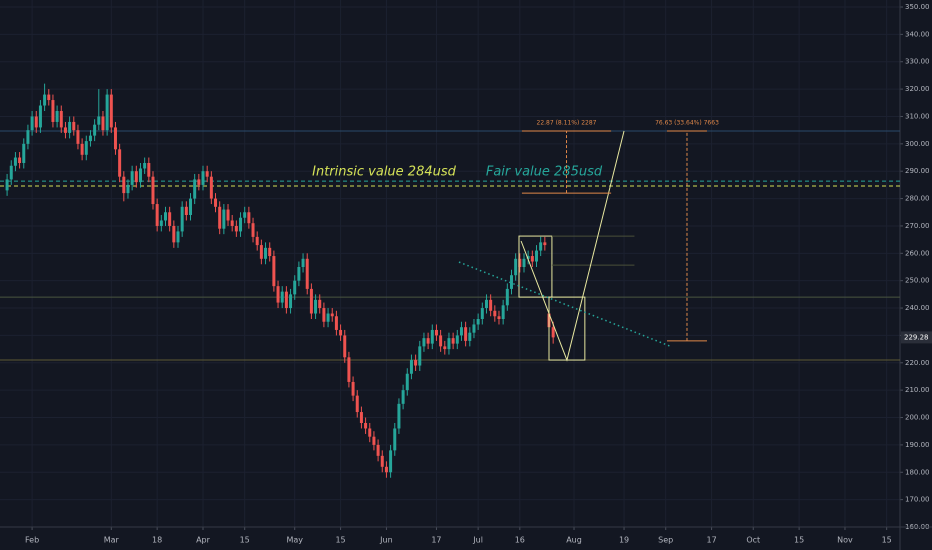 This screenshot has height=550, width=932. I want to click on x-tick-label: Jun, so click(386, 540).